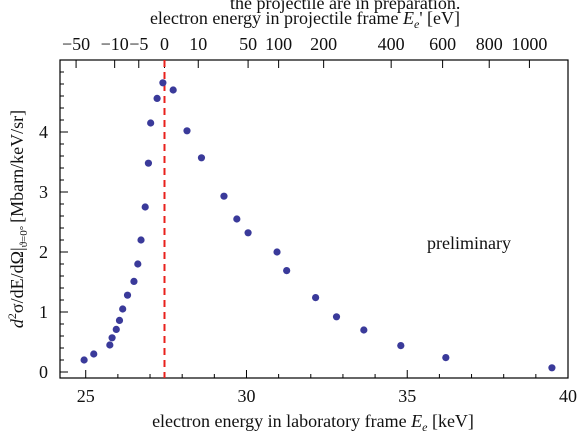 The height and width of the screenshot is (433, 588). What do you see at coordinates (248, 44) in the screenshot?
I see `top-tick-label: 50` at bounding box center [248, 44].